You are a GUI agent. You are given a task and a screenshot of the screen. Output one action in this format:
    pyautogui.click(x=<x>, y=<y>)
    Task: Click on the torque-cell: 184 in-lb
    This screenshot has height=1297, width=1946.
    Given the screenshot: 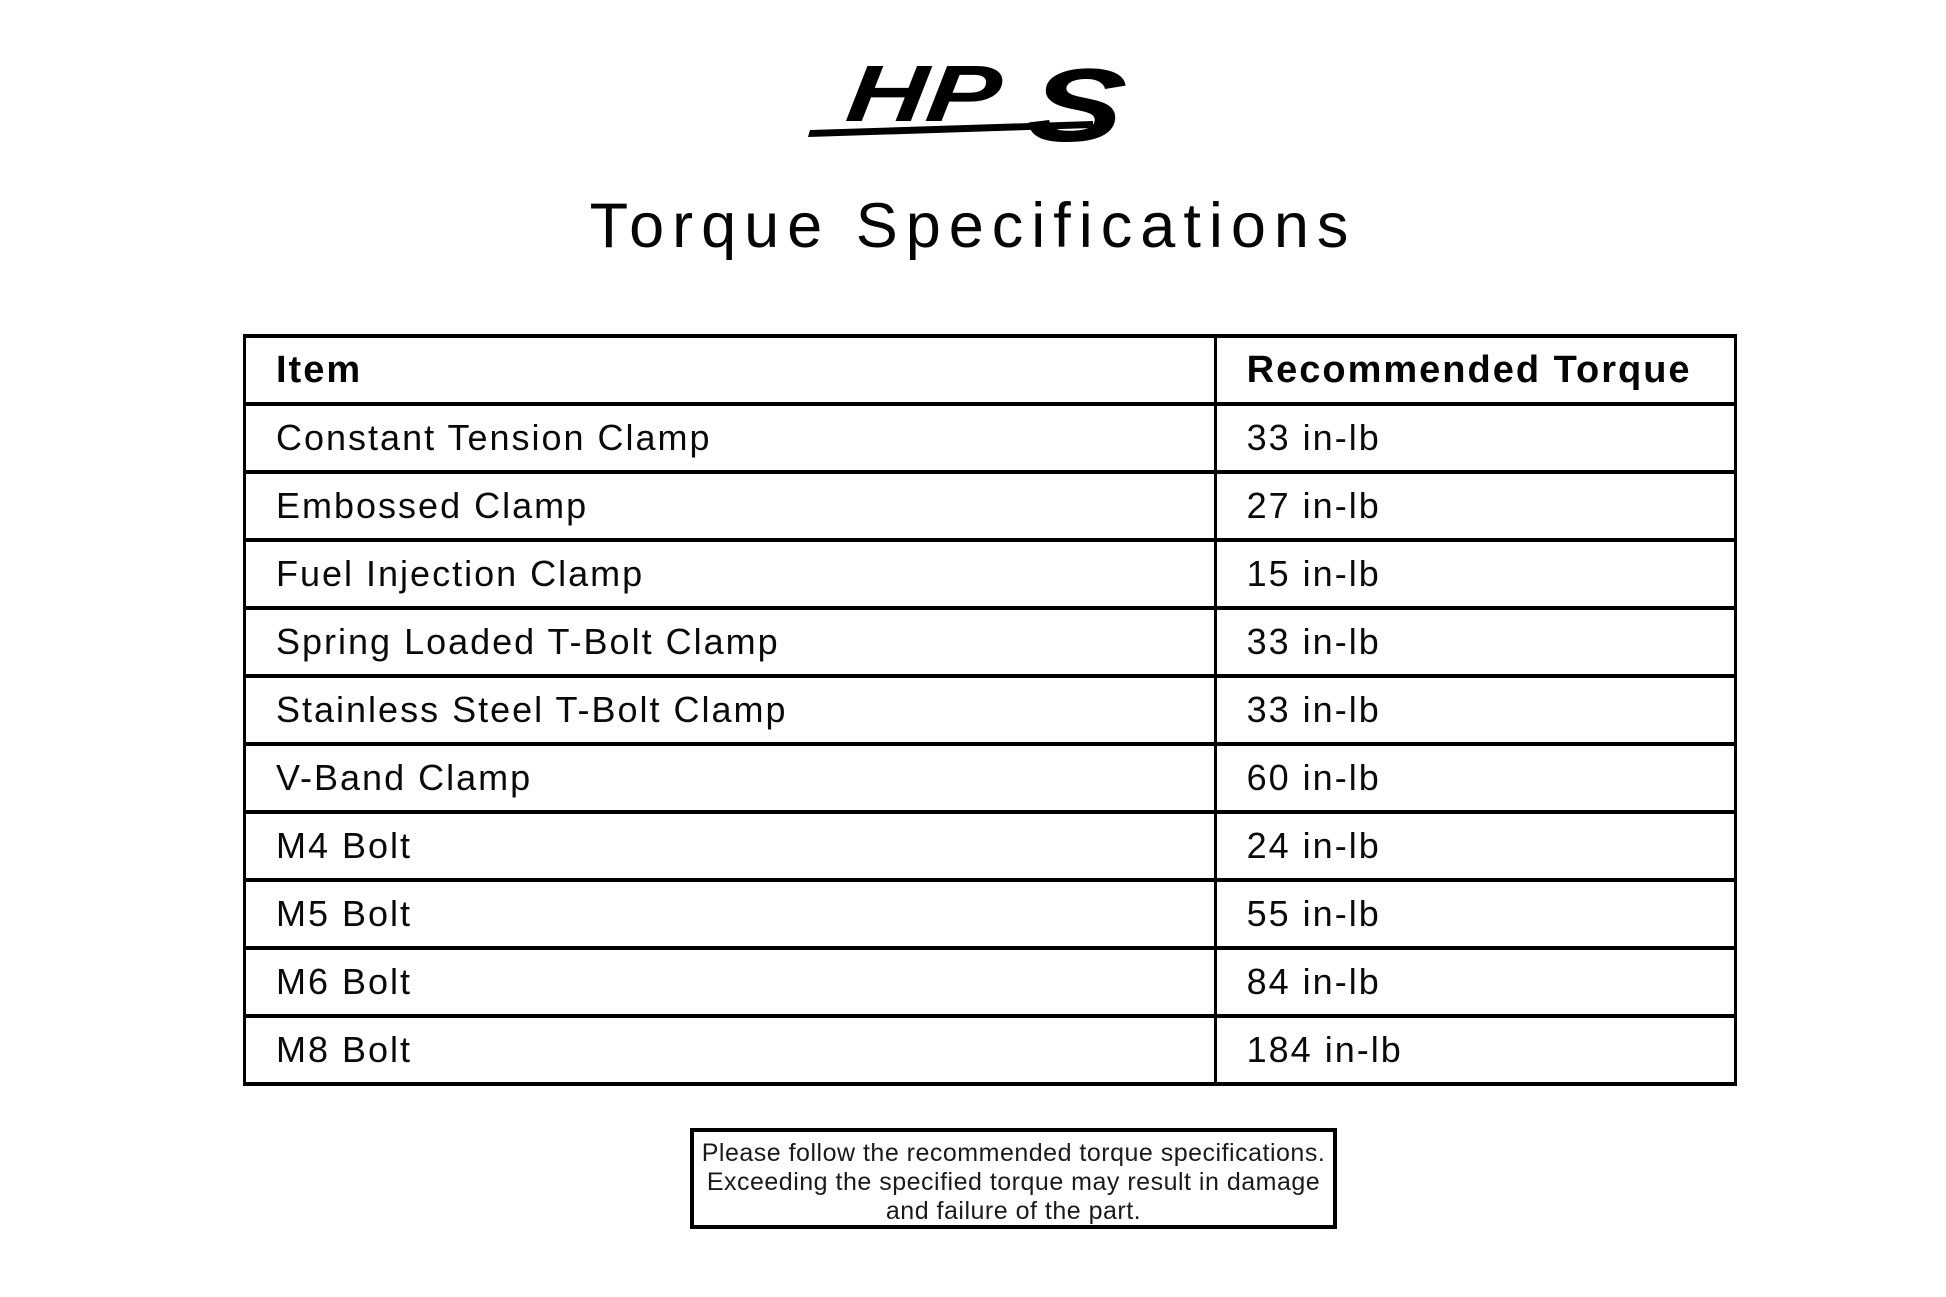 What is the action you would take?
    pyautogui.click(x=1475, y=1050)
    